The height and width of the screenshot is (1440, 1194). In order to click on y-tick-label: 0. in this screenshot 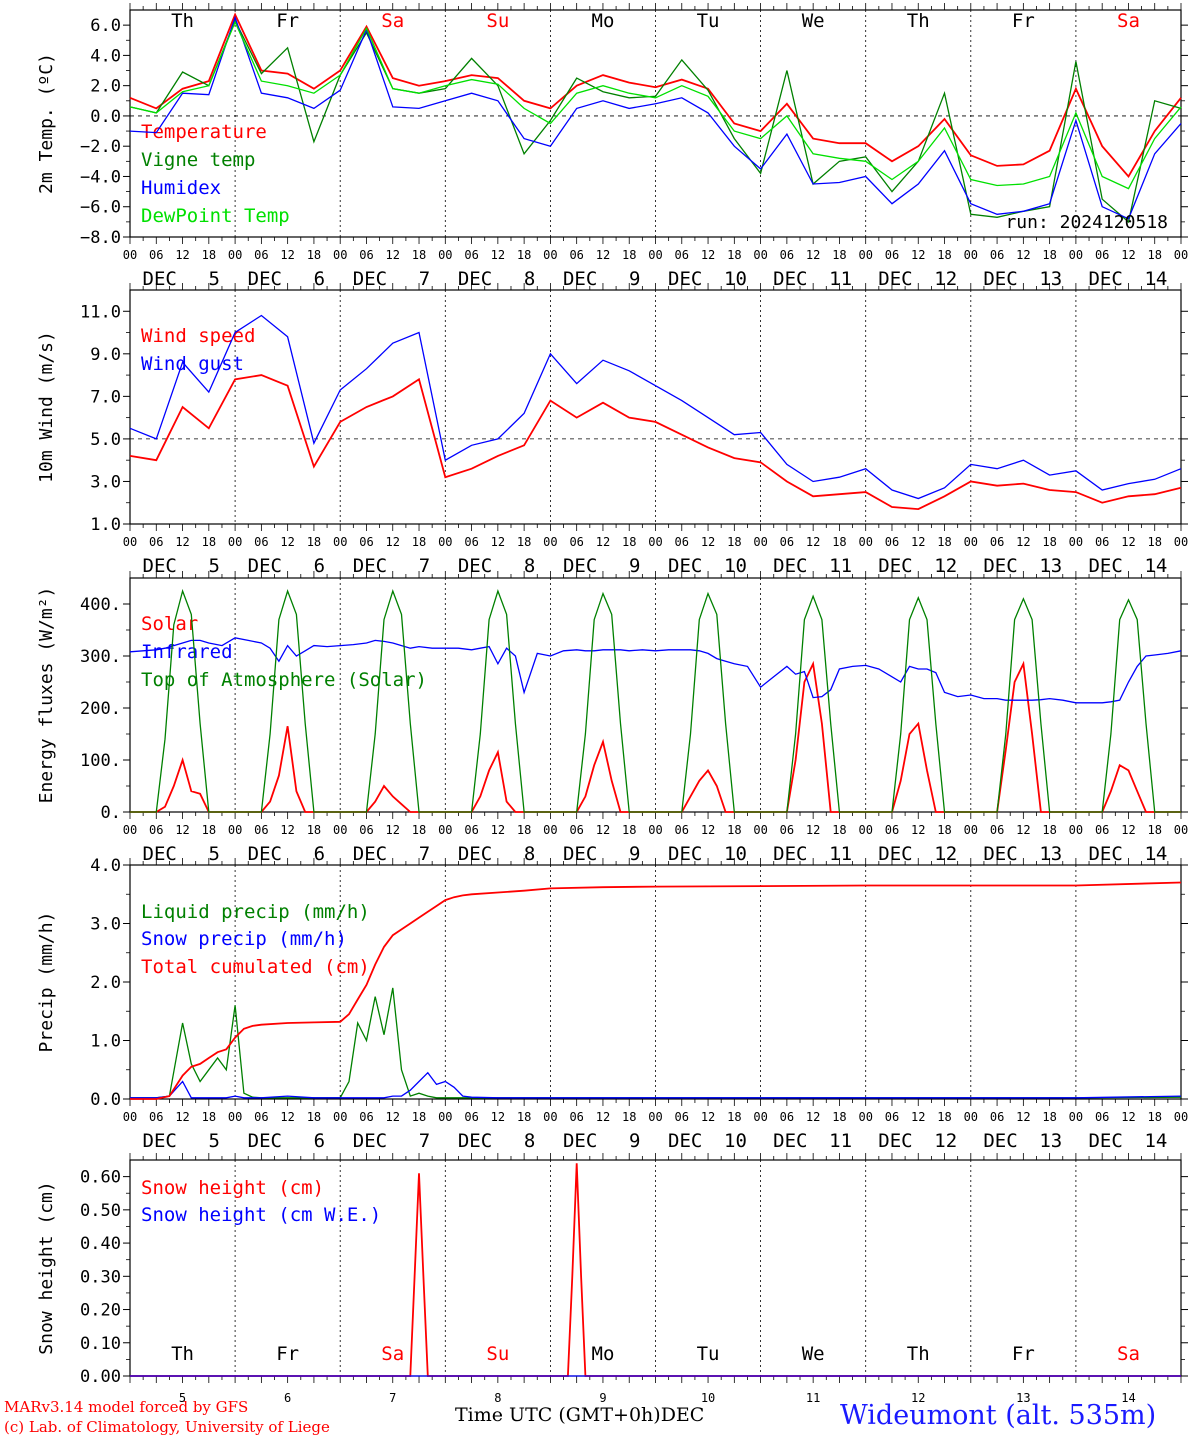, I will do `click(111, 813)`.